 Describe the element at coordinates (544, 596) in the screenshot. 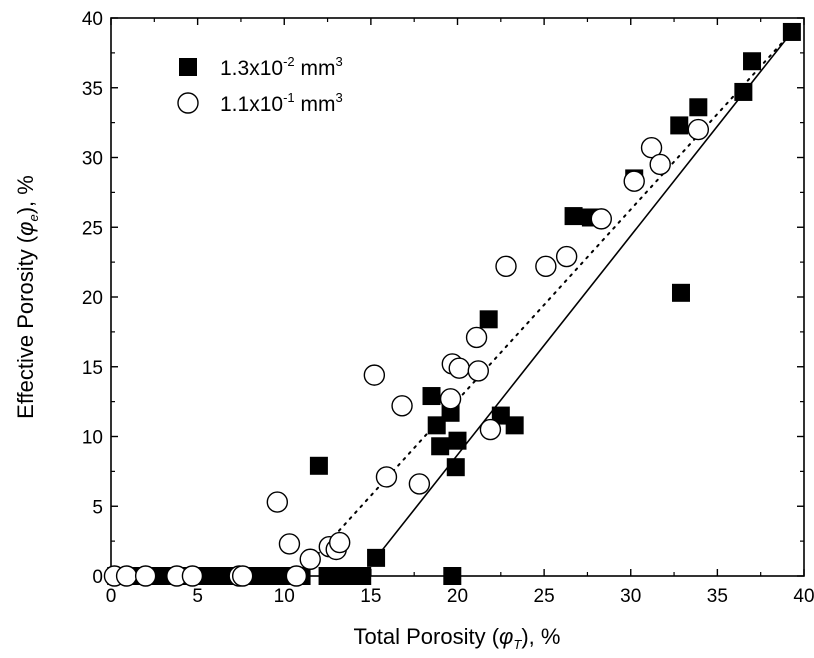

I see `x-tick-label: 25` at that location.